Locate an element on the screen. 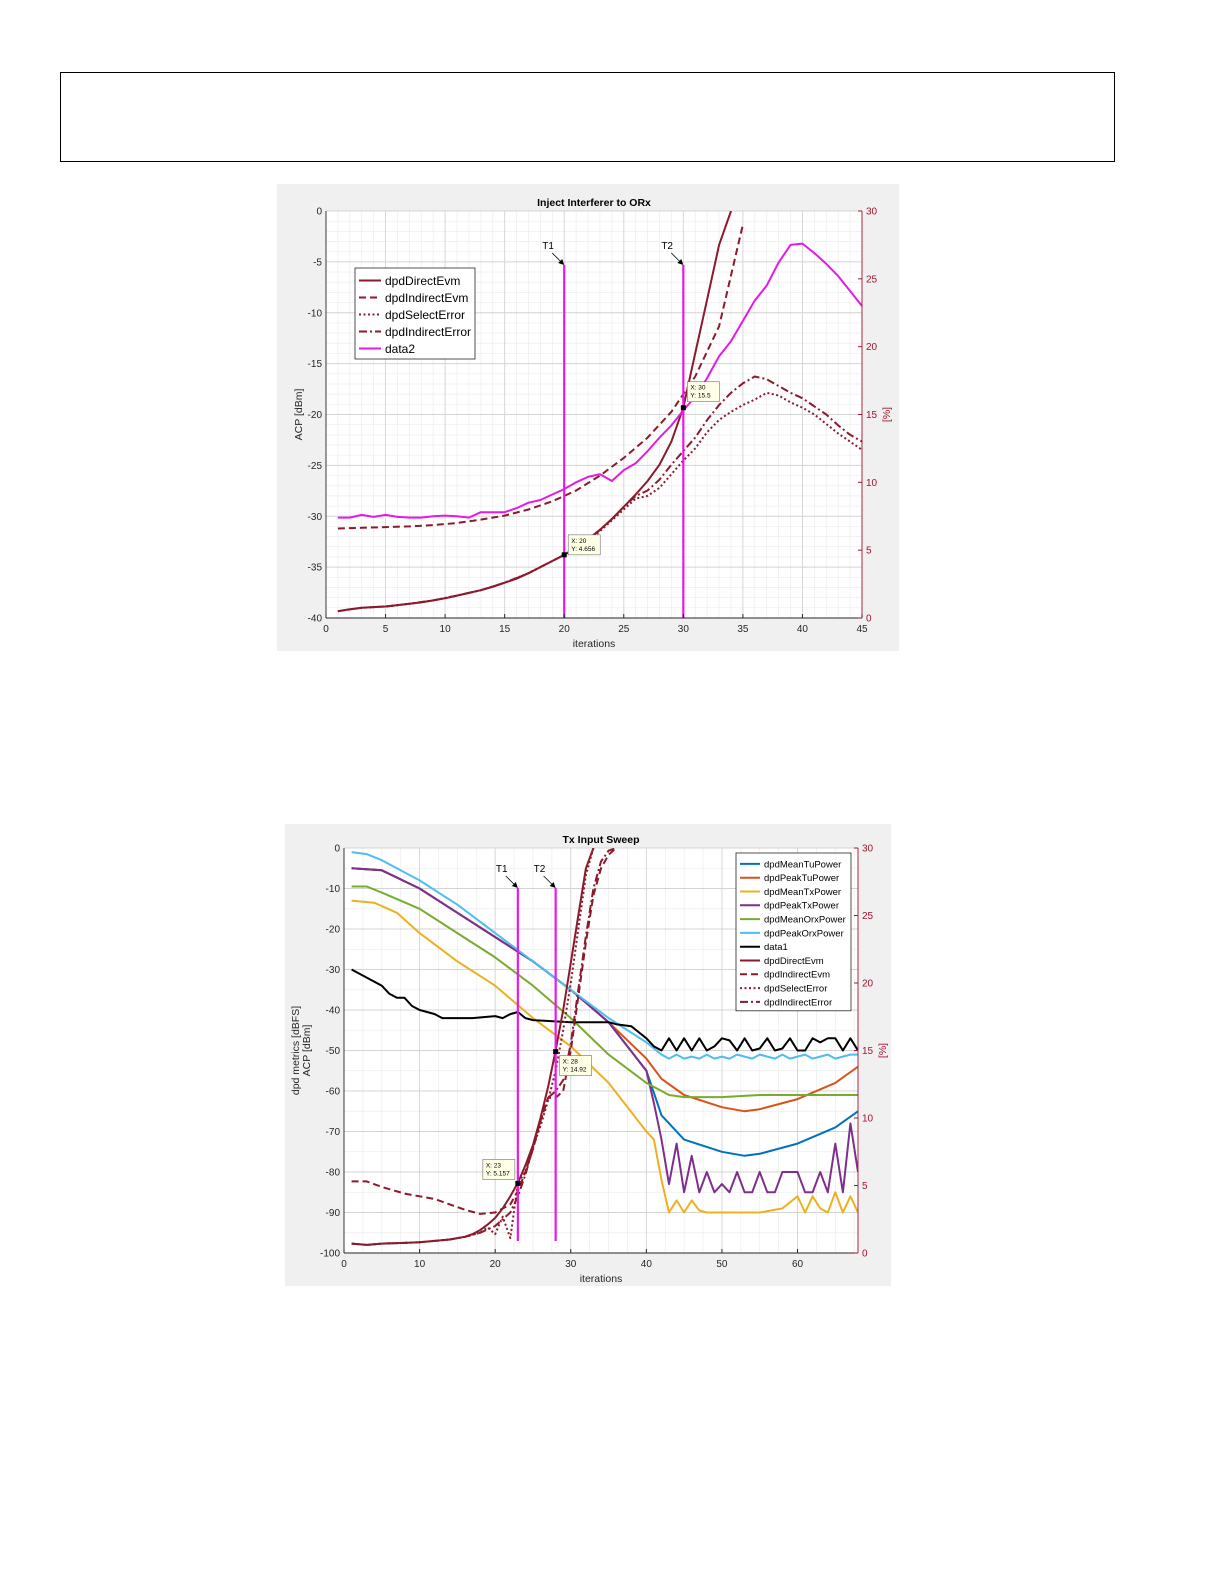 The height and width of the screenshot is (1584, 1224). x-tick-label: 30 is located at coordinates (684, 629).